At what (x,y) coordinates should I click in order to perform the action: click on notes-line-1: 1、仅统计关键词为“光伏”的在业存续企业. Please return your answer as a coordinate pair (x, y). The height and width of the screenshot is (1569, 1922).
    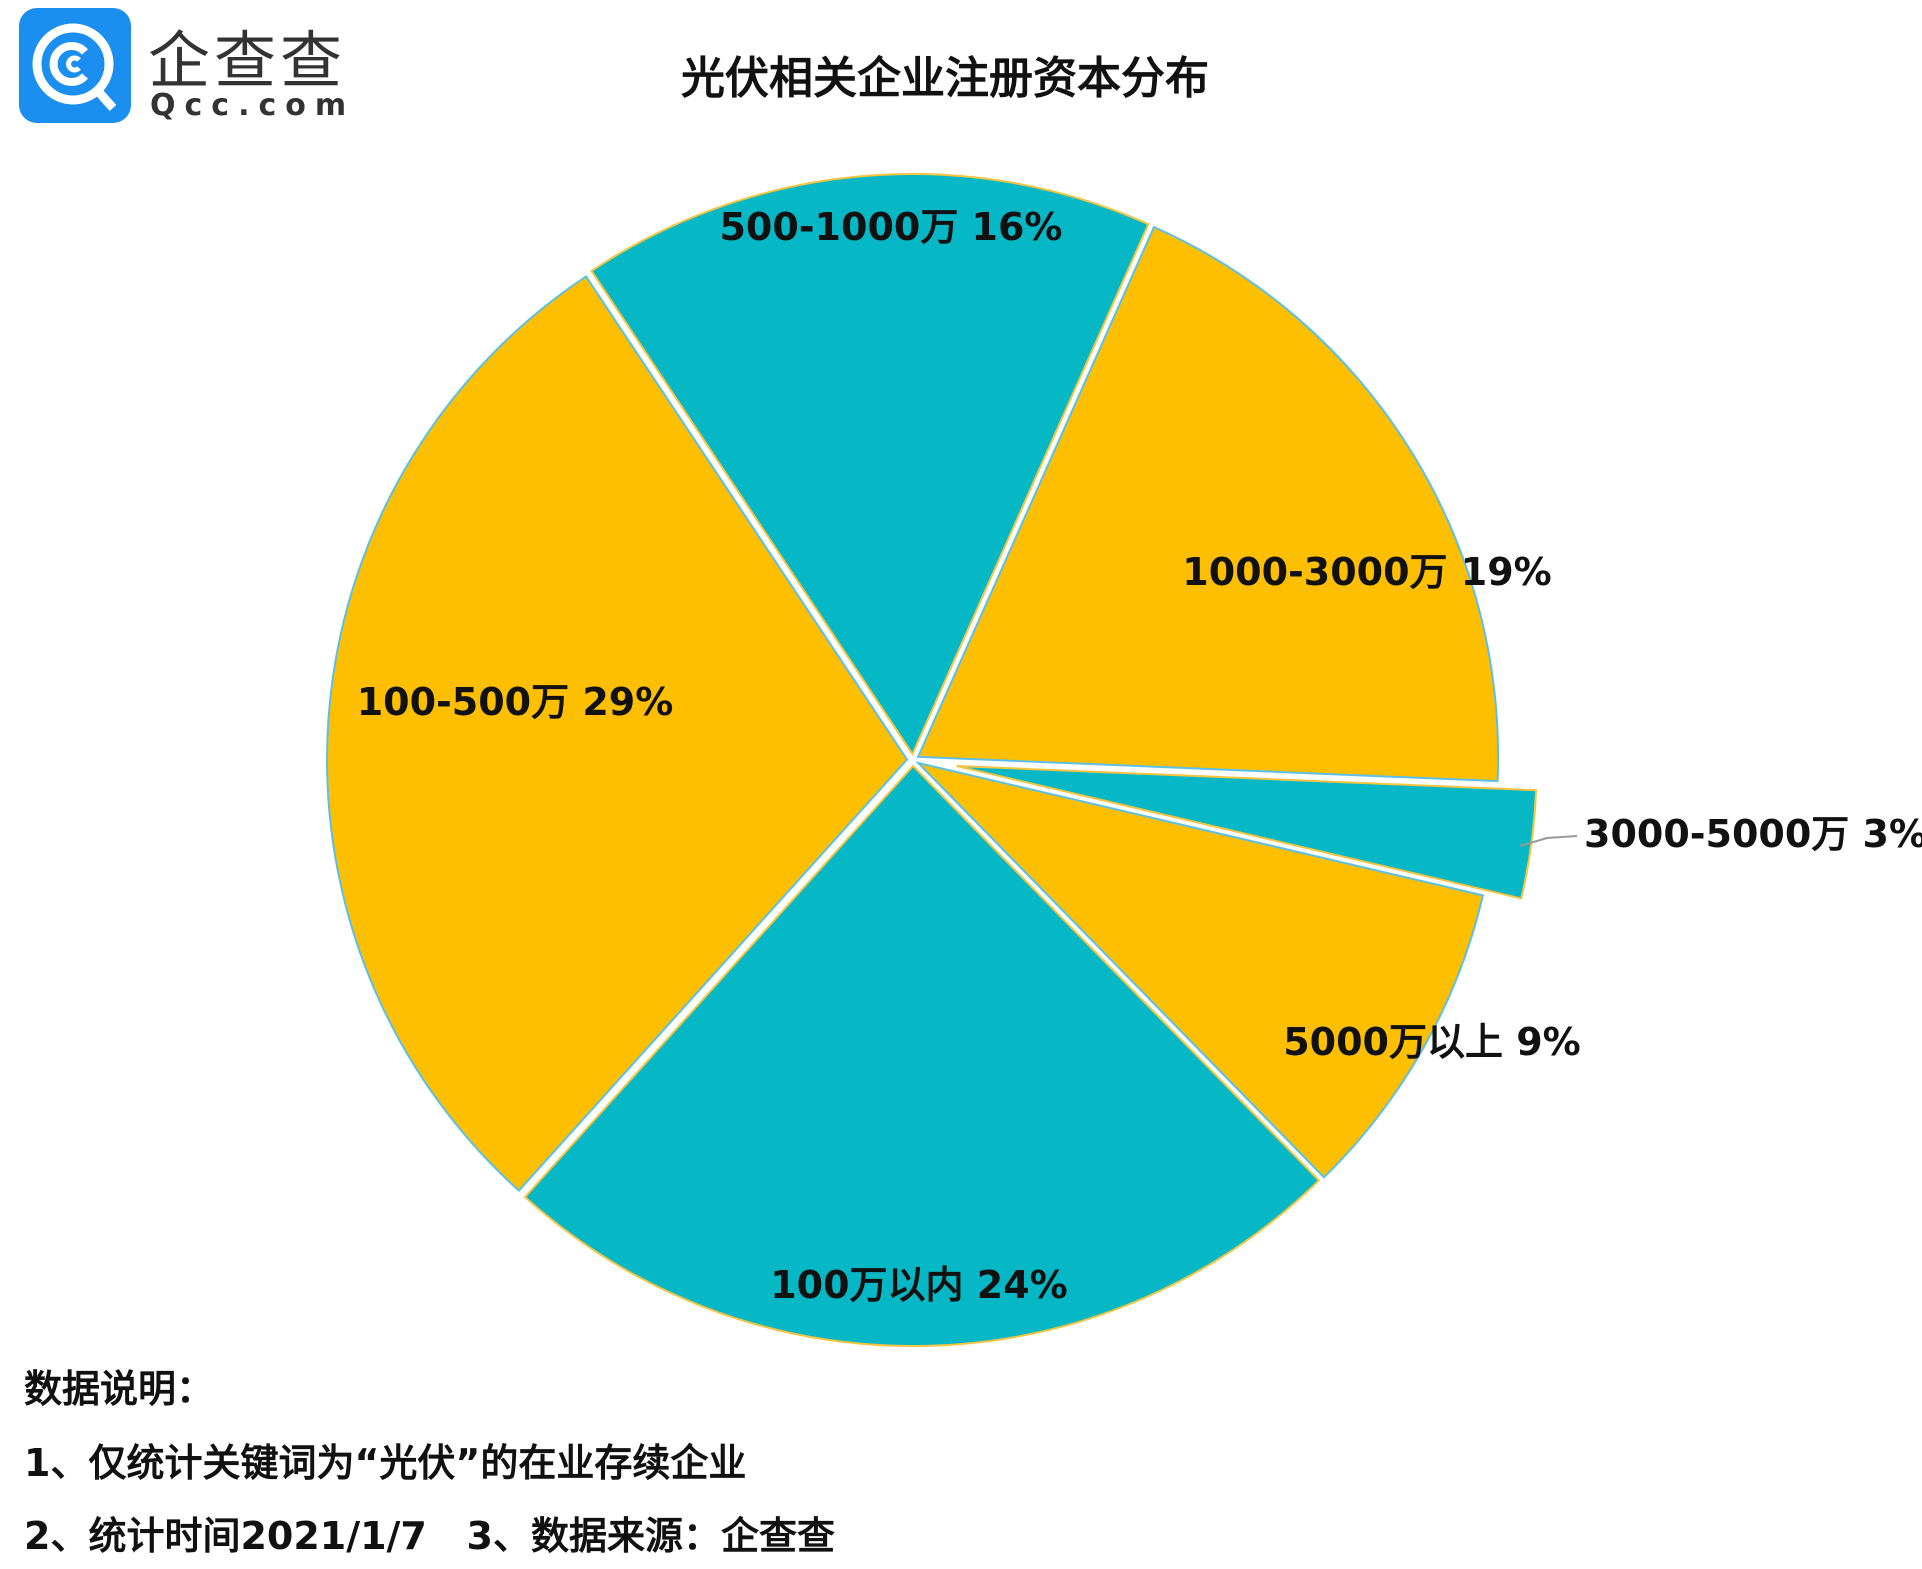
    Looking at the image, I should click on (385, 1463).